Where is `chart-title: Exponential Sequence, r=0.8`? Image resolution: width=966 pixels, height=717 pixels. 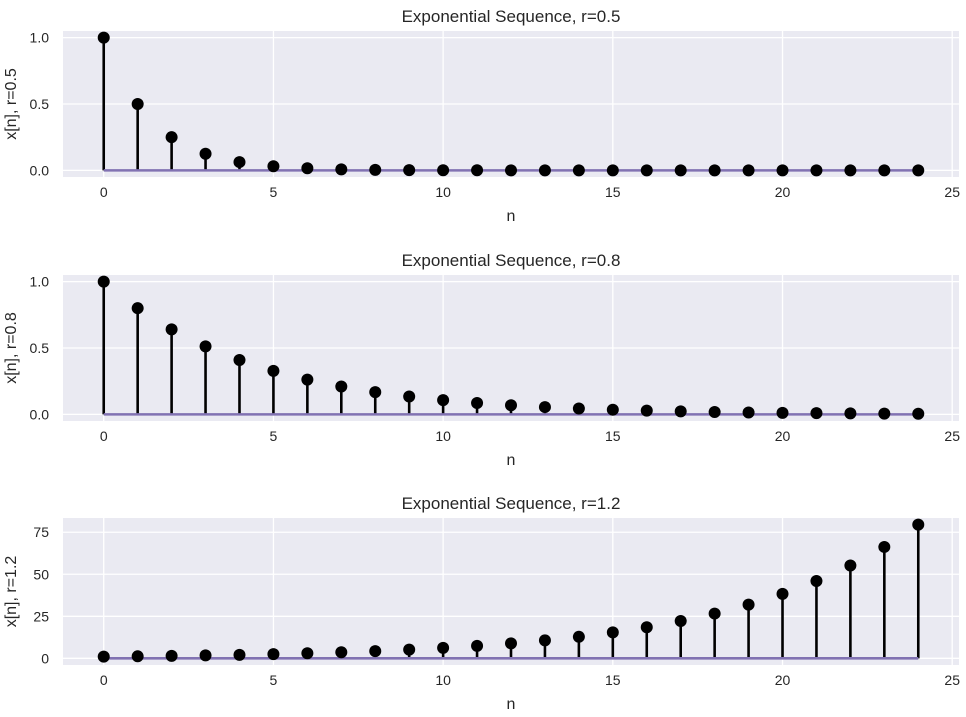
chart-title: Exponential Sequence, r=0.8 is located at coordinates (511, 260).